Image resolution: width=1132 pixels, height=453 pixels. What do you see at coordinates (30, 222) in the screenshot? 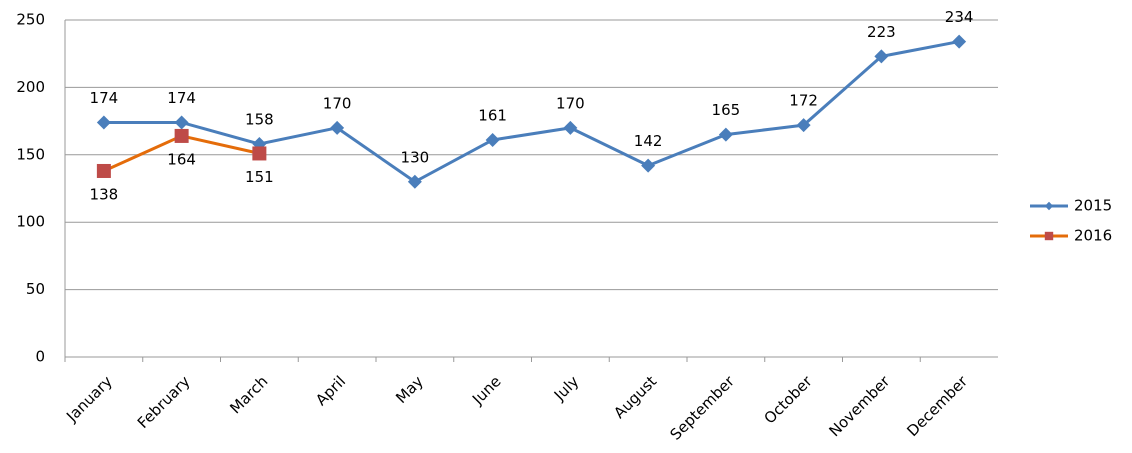
I see `y-tick-label: 100` at bounding box center [30, 222].